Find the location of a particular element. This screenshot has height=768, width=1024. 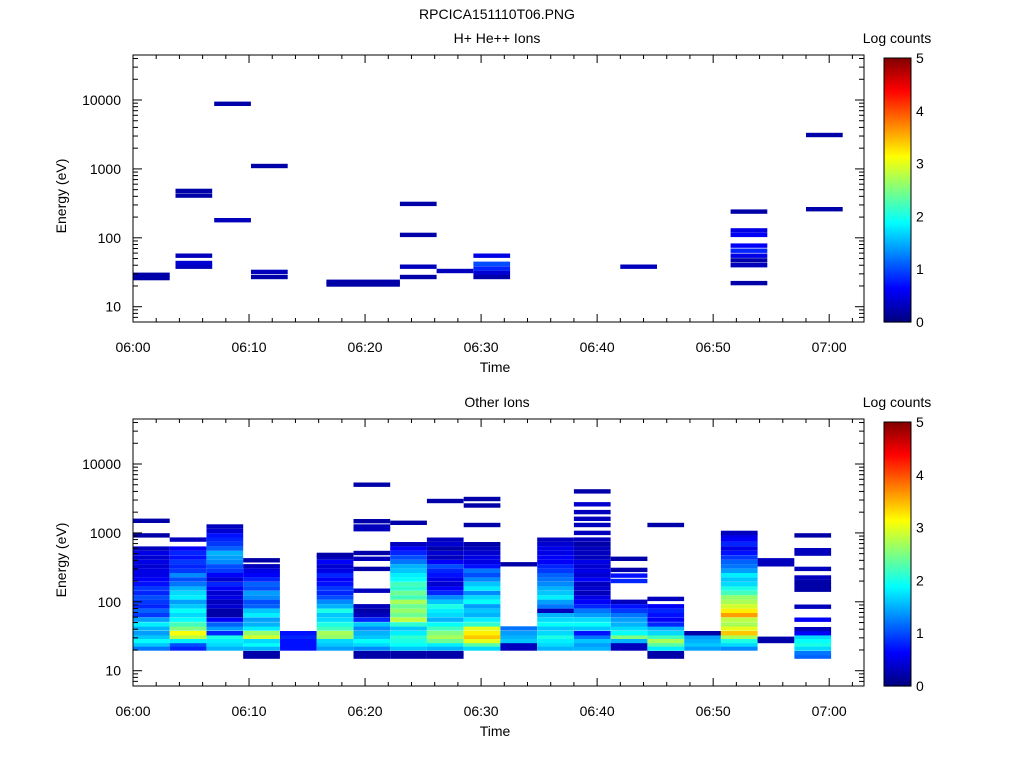

colorbar-tick-label: 0 is located at coordinates (920, 686).